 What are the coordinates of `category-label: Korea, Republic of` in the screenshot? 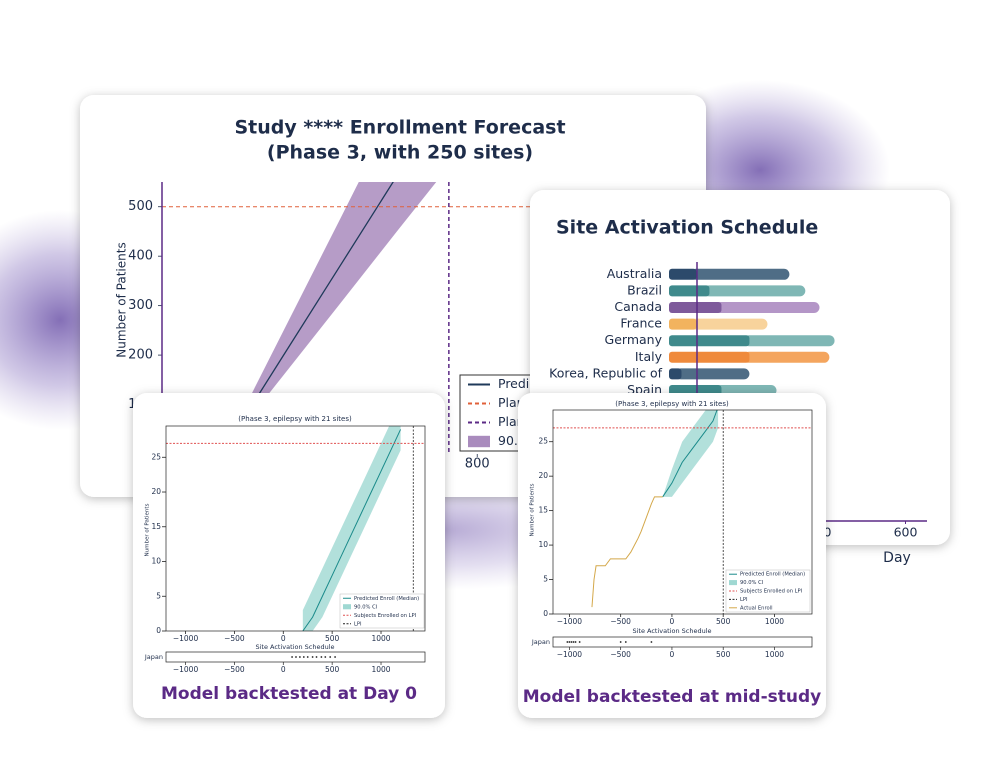 It's located at (605, 372).